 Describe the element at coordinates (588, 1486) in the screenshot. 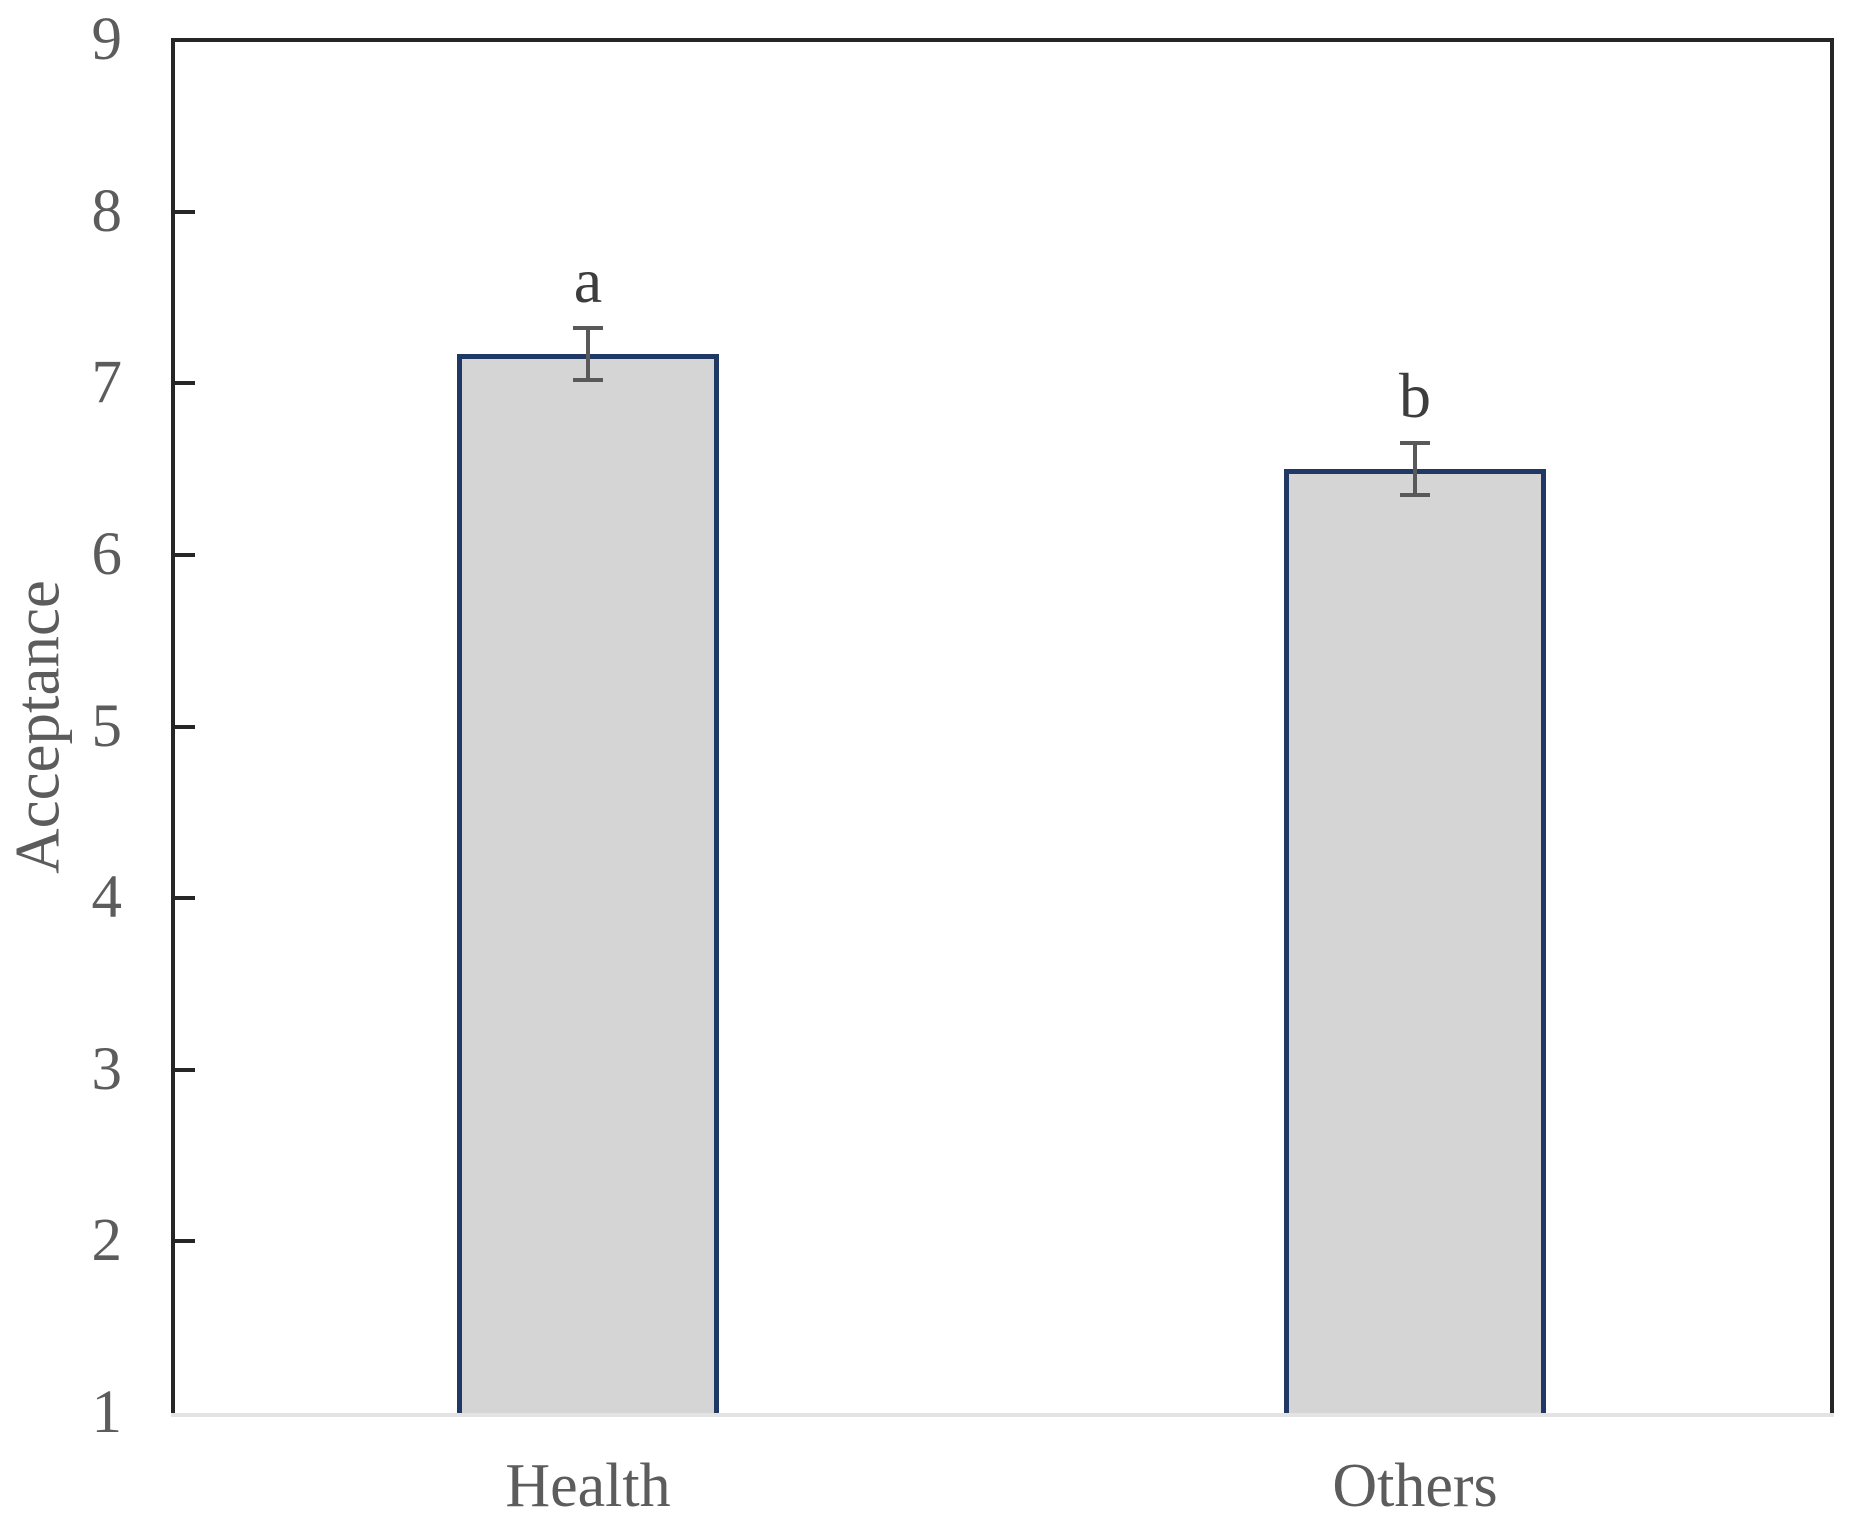

I see `x-axis-label-health: Health` at that location.